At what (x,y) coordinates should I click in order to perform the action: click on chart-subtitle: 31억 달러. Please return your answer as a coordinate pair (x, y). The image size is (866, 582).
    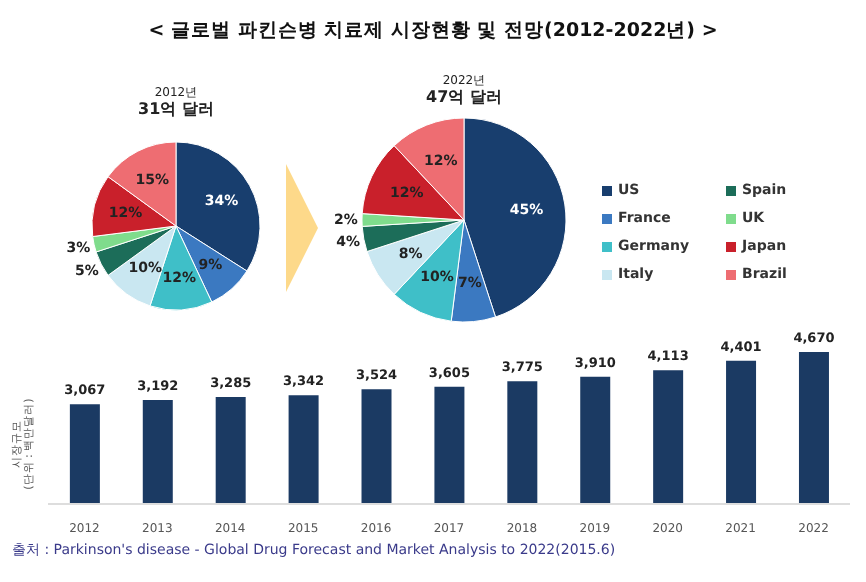
    Looking at the image, I should click on (176, 109).